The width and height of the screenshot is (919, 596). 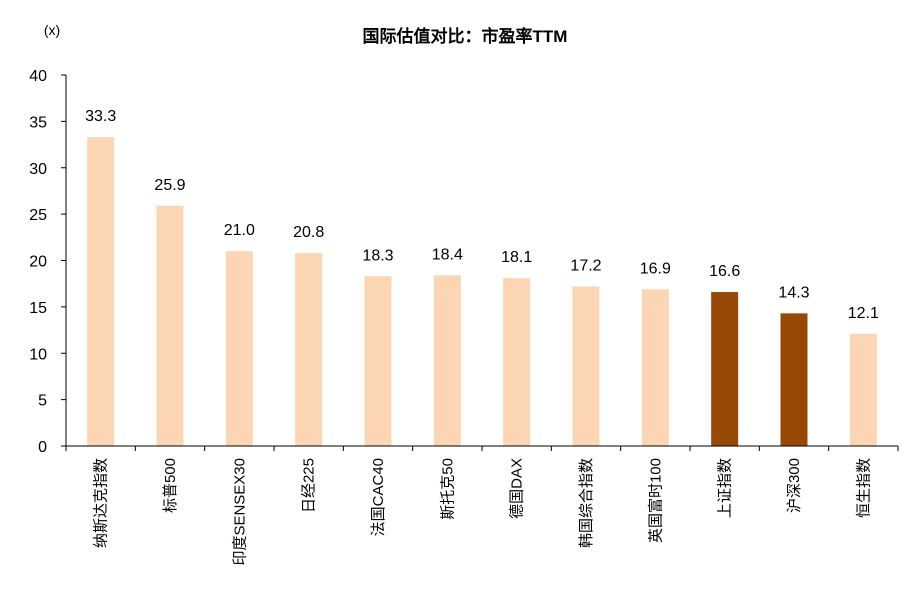 What do you see at coordinates (447, 489) in the screenshot?
I see `x-tick-label: 斯托克50` at bounding box center [447, 489].